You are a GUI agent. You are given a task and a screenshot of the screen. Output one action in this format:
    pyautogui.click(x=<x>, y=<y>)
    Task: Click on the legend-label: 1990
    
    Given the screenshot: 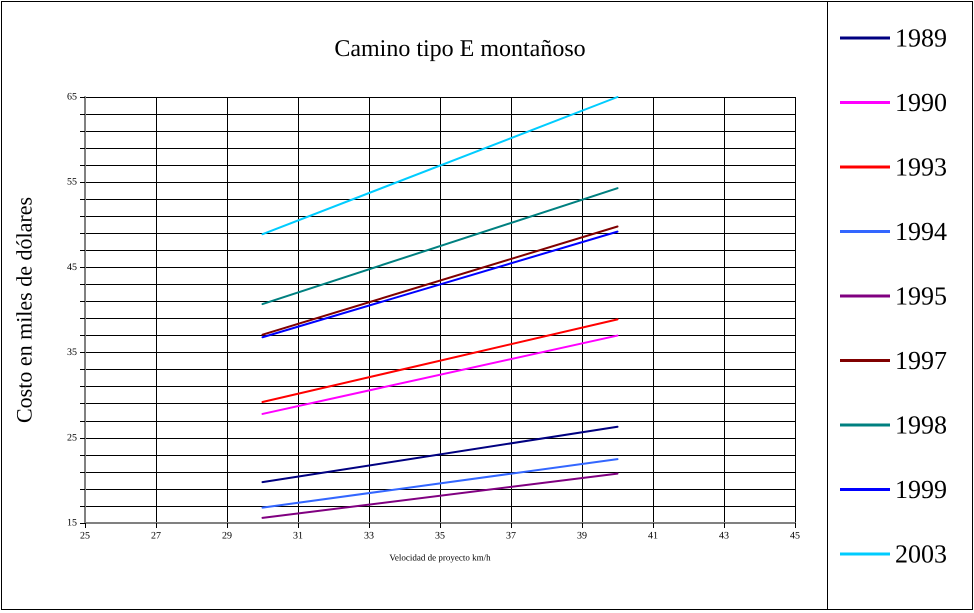 What is the action you would take?
    pyautogui.click(x=921, y=102)
    